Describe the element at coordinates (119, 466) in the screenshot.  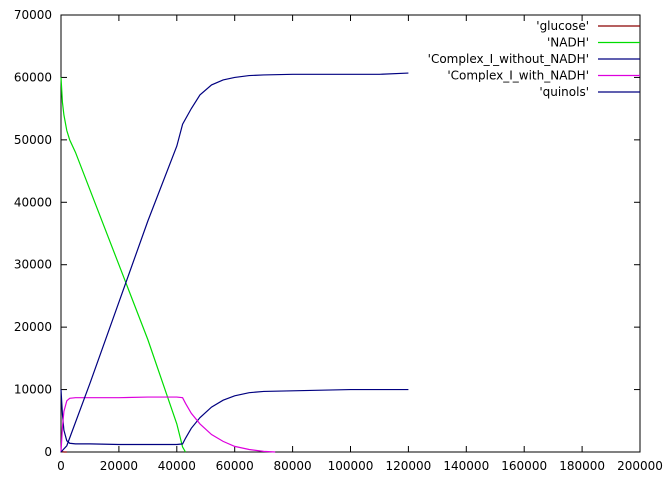
I see `x-tick-label: 20000` at that location.